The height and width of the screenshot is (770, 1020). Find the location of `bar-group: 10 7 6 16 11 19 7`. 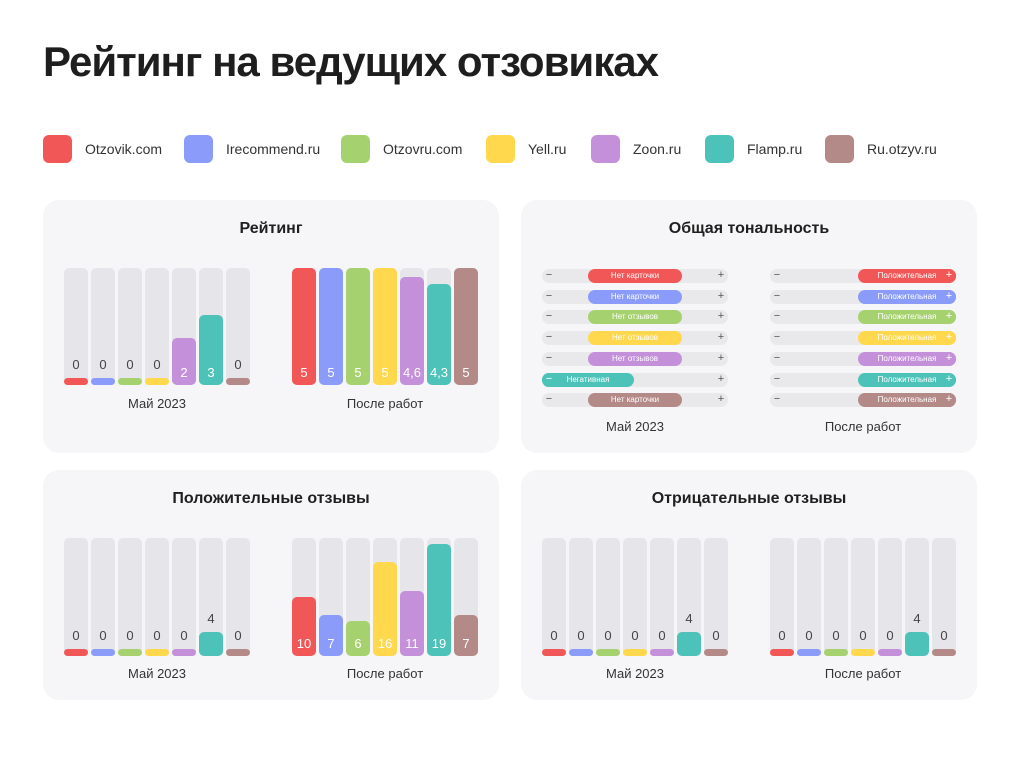

bar-group: 10 7 6 16 11 19 7 is located at coordinates (385, 597).